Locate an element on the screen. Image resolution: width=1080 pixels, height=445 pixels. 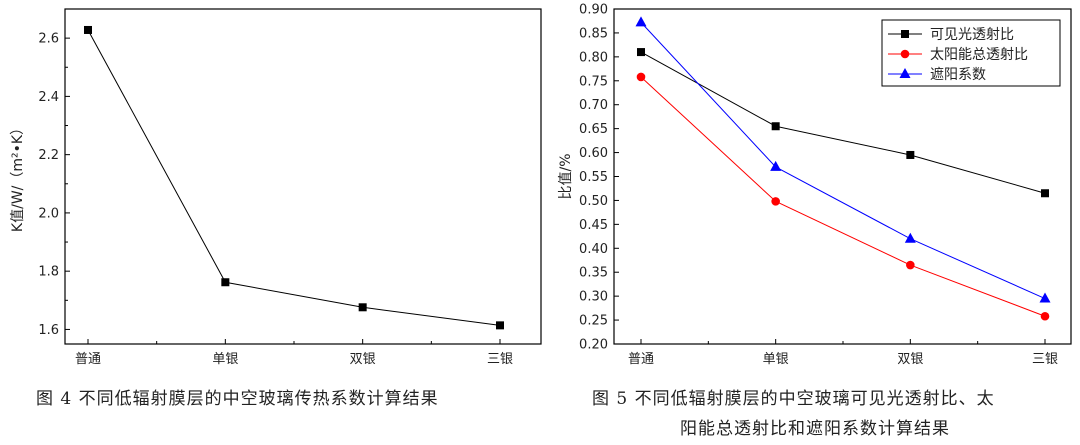
legend-label: 太阳能总透射比 is located at coordinates (979, 55).